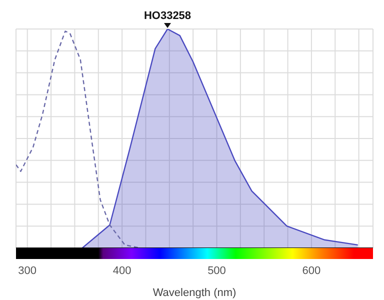 The width and height of the screenshot is (384, 300). I want to click on x-tick-label: 600, so click(311, 270).